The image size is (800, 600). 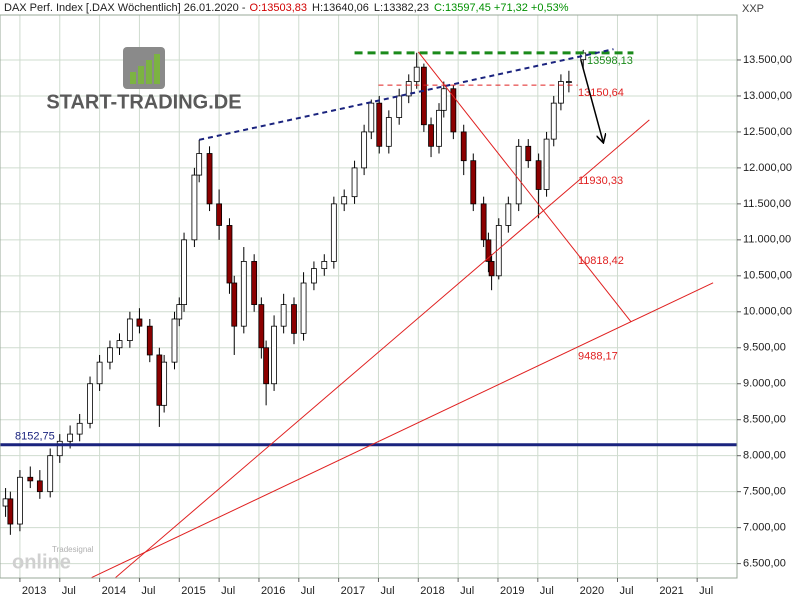 I want to click on quote-value: O:13503,83, so click(x=279, y=8).